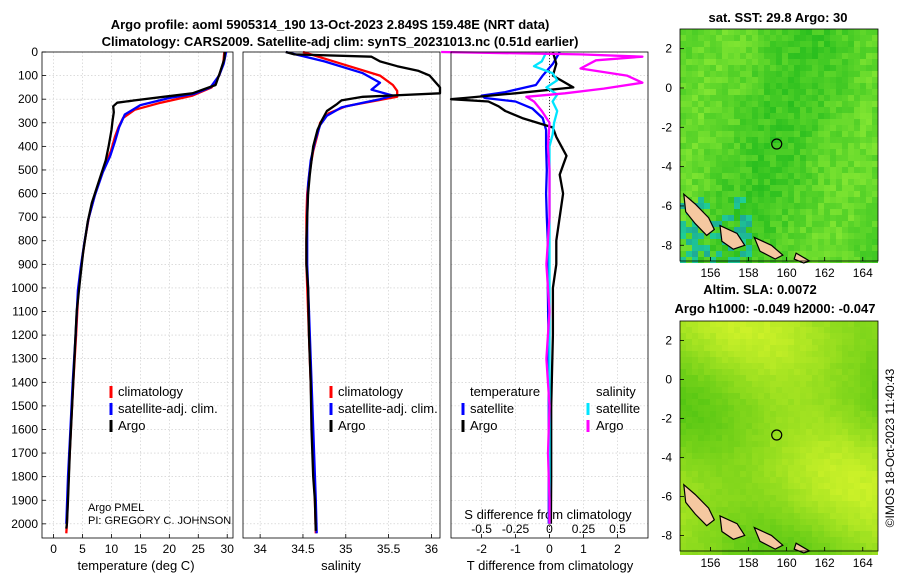 The height and width of the screenshot is (580, 900). What do you see at coordinates (749, 273) in the screenshot?
I see `x-tick-label: 158` at bounding box center [749, 273].